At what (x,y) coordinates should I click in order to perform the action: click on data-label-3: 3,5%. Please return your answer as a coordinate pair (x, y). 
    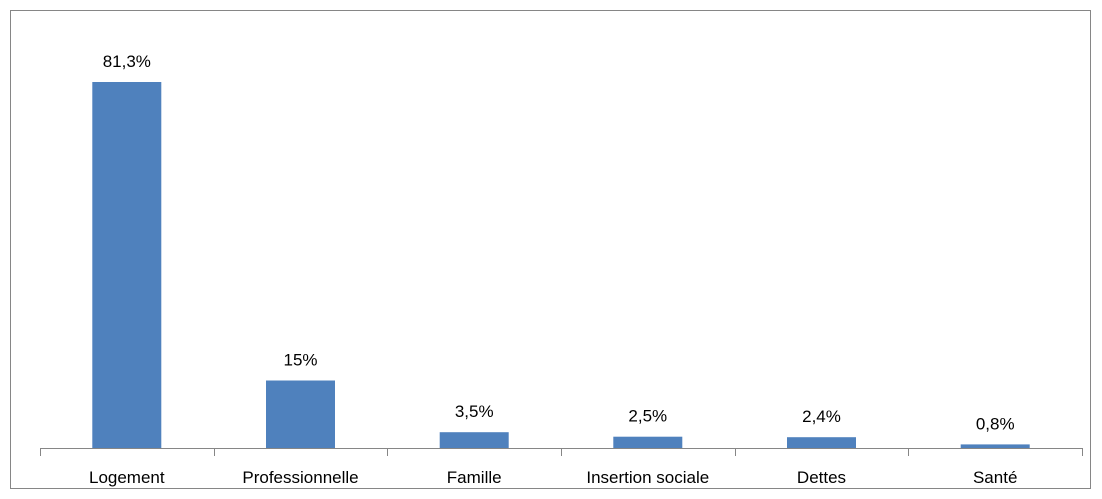
    Looking at the image, I should click on (474, 411).